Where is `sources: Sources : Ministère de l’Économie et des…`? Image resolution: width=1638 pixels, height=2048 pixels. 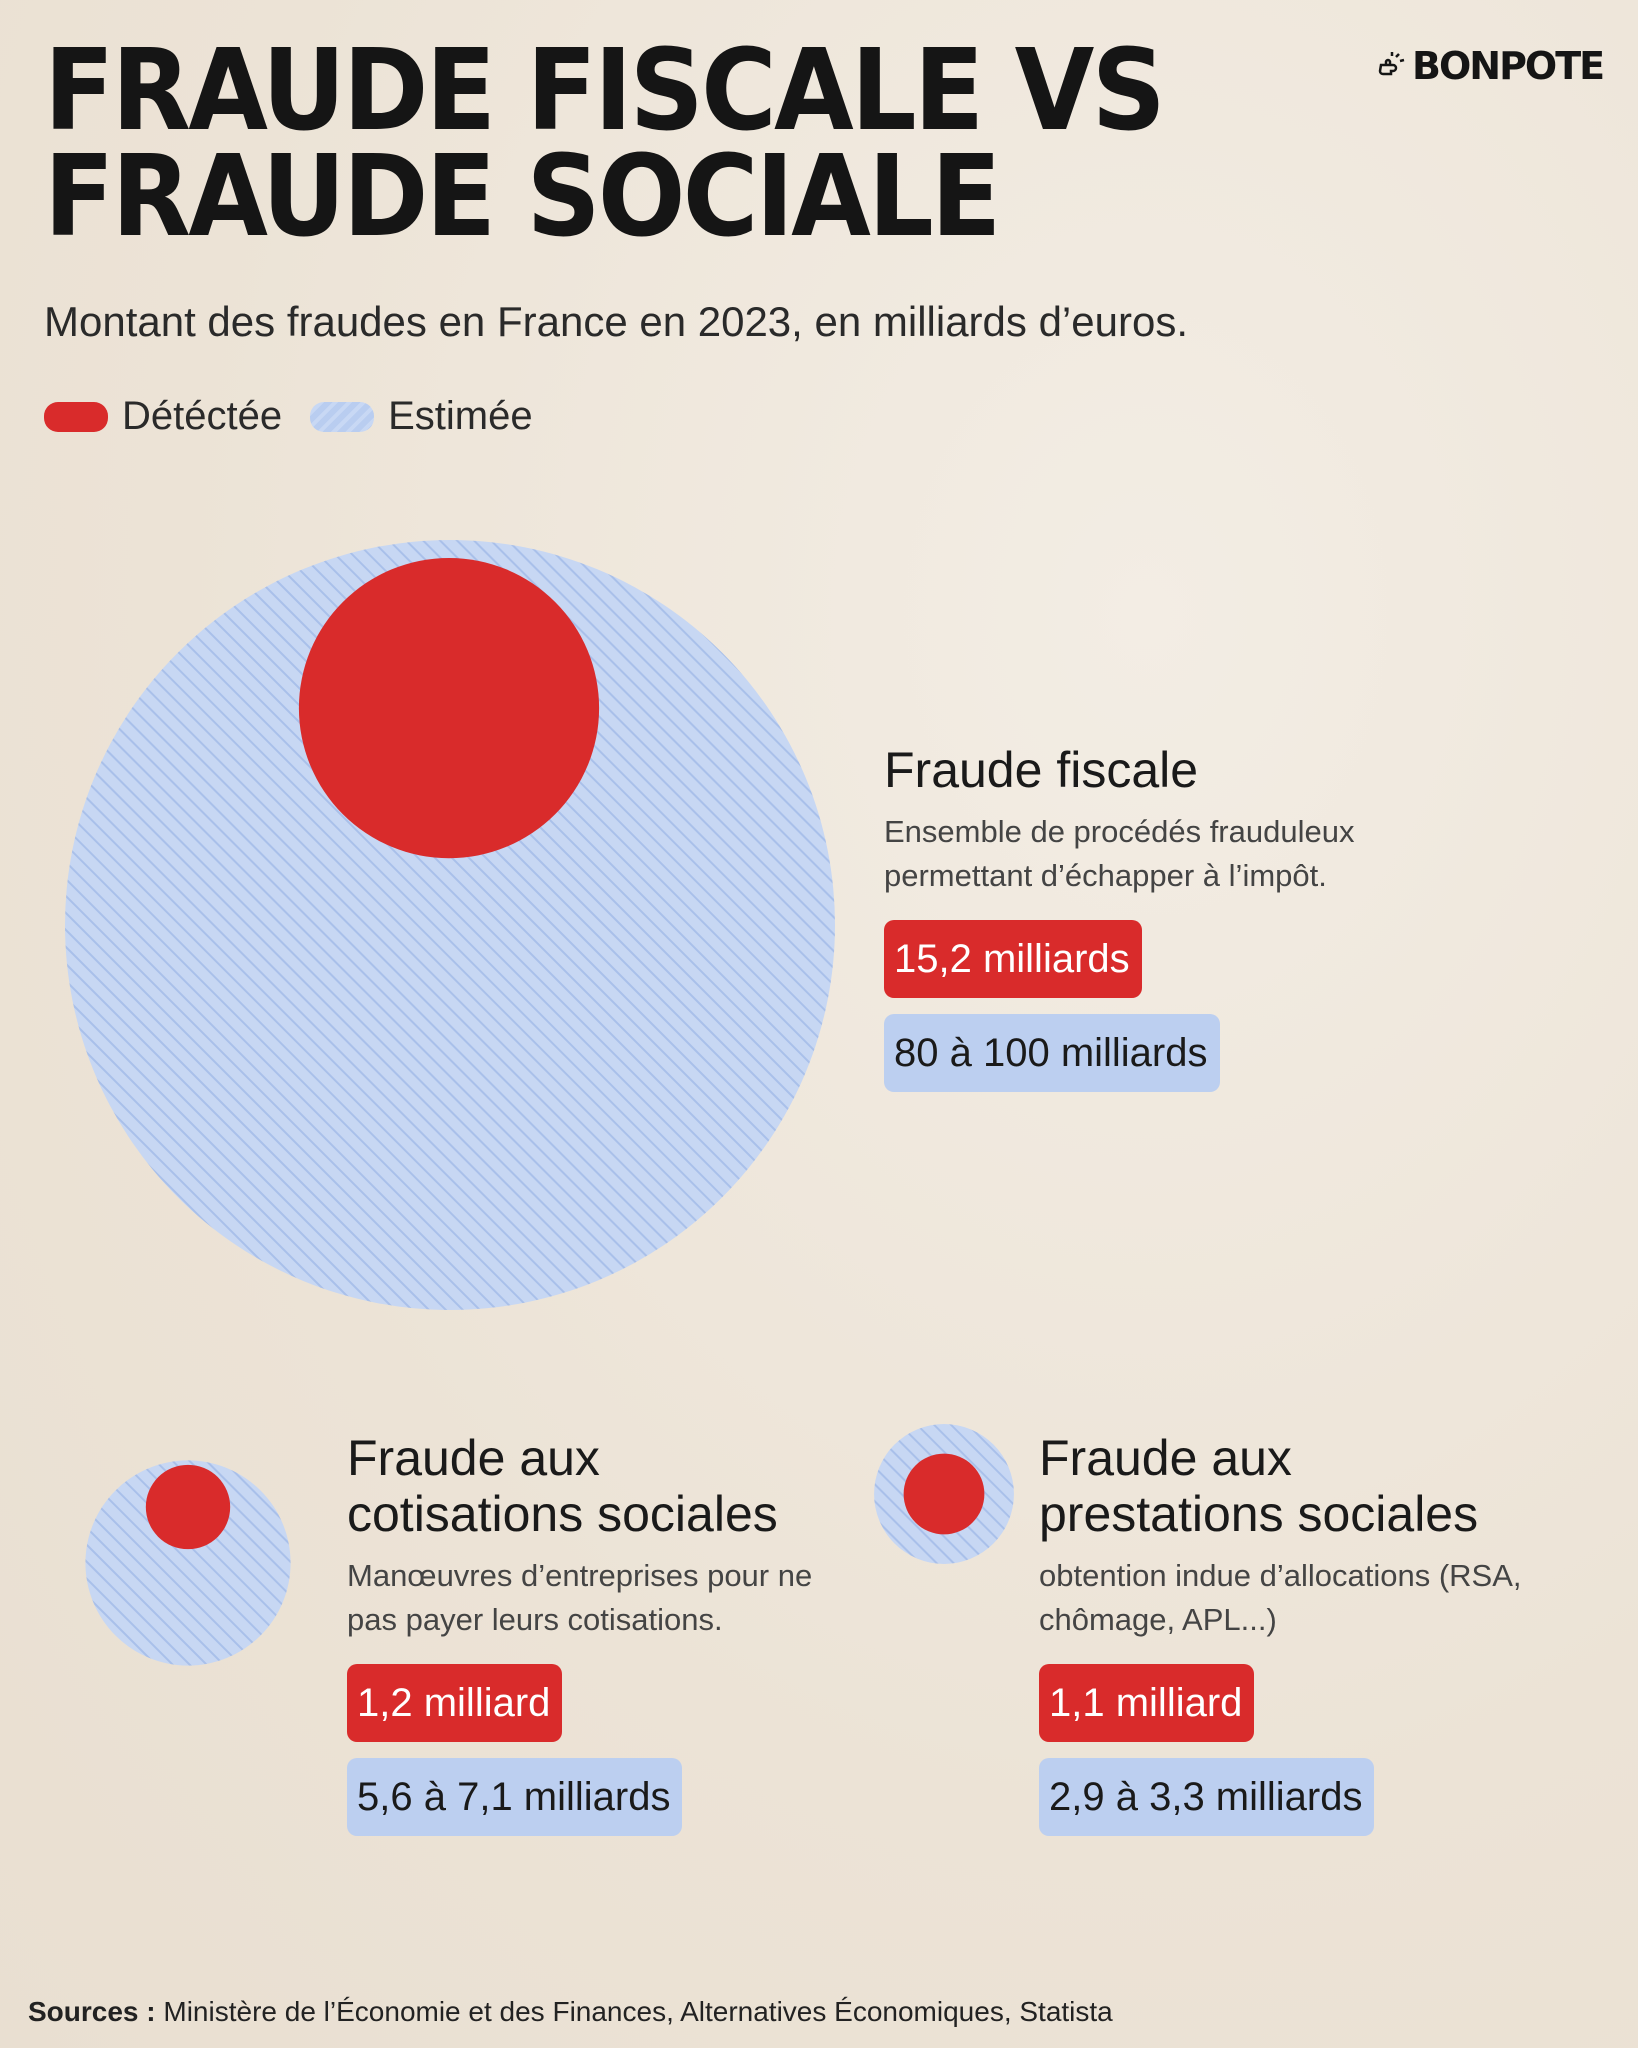 sources: Sources : Ministère de l’Économie et des… is located at coordinates (570, 2012).